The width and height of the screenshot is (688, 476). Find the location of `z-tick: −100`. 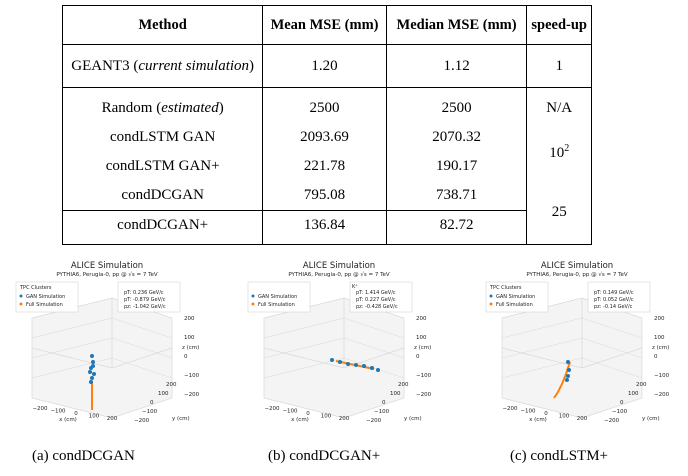

z-tick: −100 is located at coordinates (192, 376).